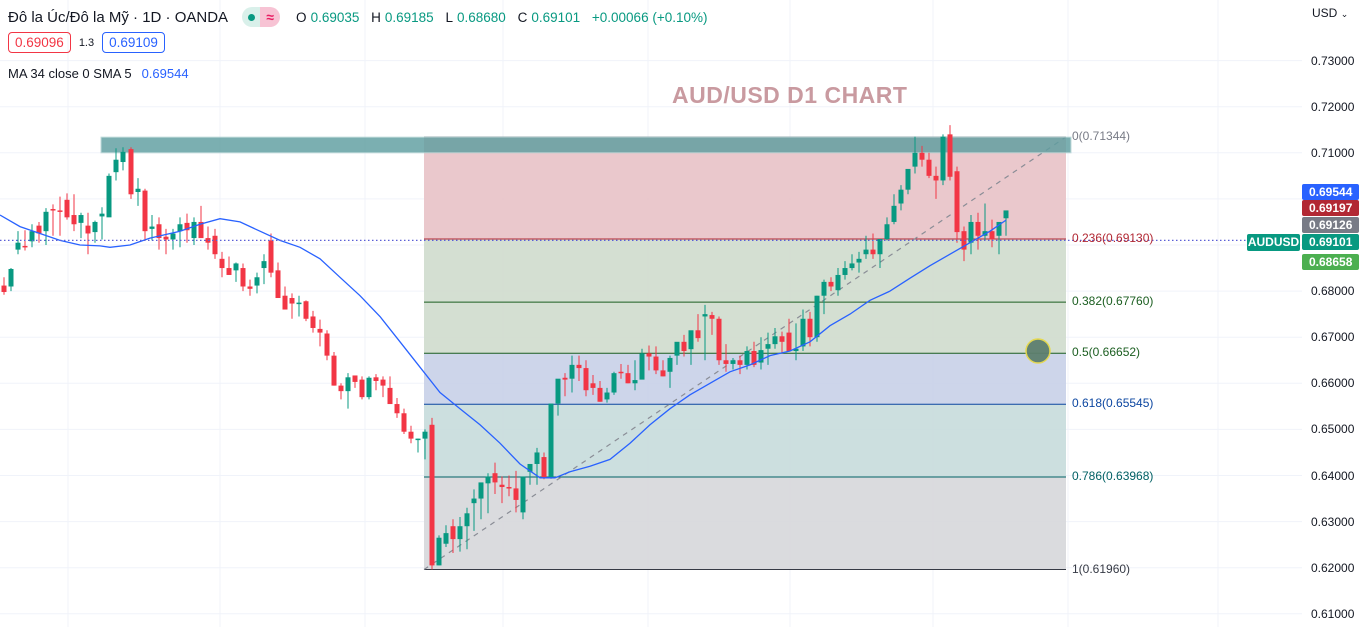 The image size is (1366, 627). I want to click on currency-menu: USD ⌄, so click(1330, 13).